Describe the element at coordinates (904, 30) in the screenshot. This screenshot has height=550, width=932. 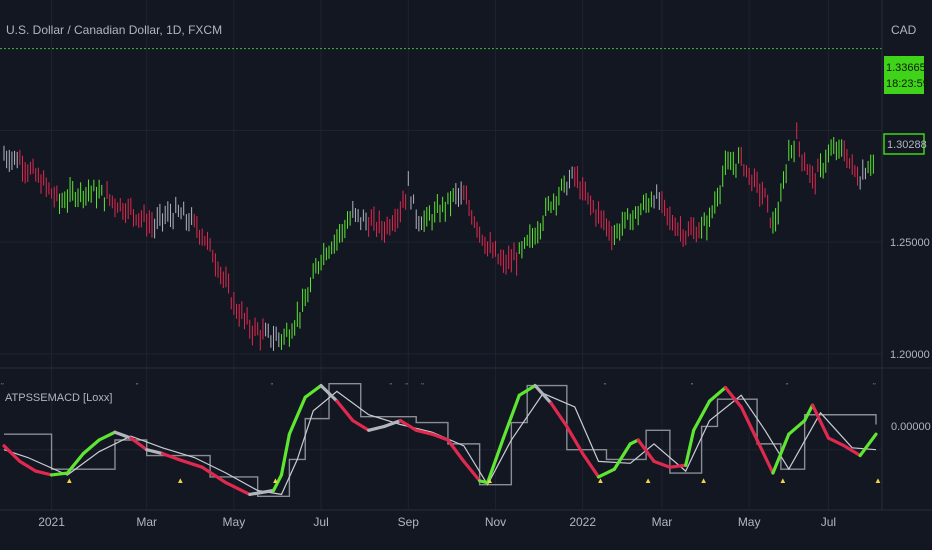
I see `currency-label: CAD` at that location.